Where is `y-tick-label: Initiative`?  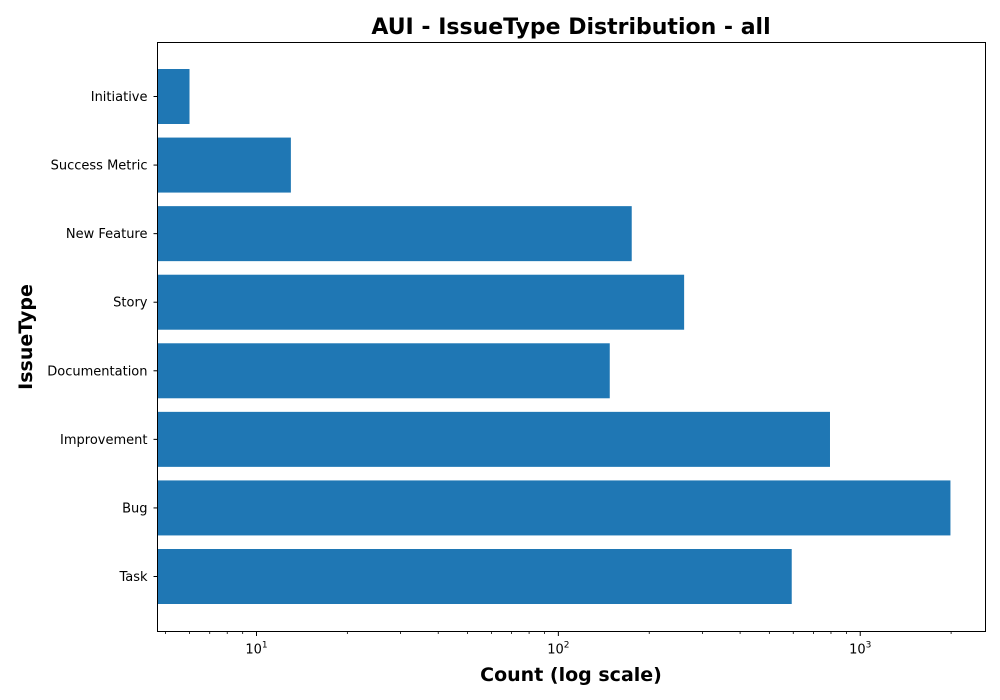 y-tick-label: Initiative is located at coordinates (119, 97).